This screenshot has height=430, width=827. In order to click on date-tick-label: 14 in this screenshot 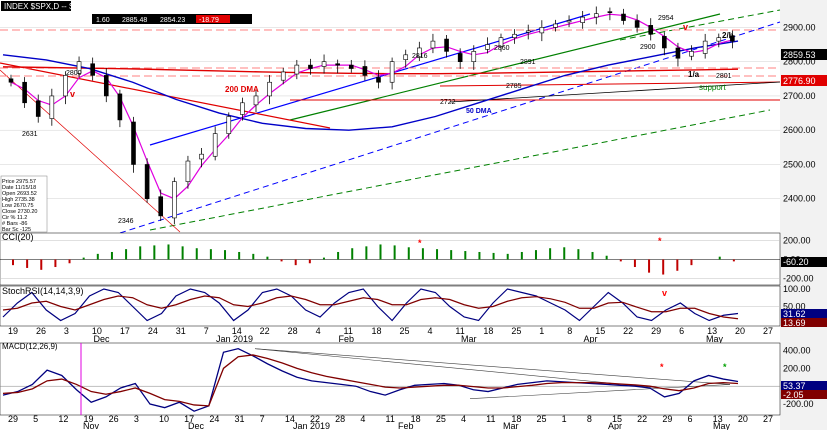, I will do `click(237, 331)`.